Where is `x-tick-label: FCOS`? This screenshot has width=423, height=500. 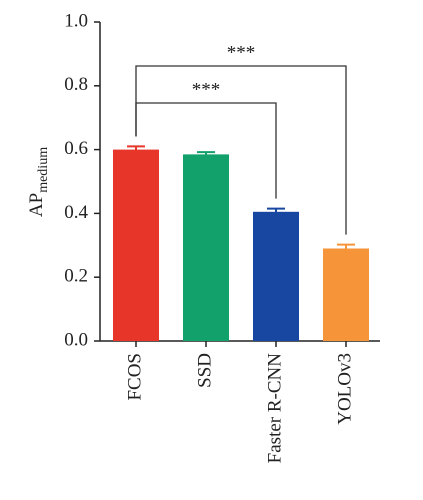
x-tick-label: FCOS is located at coordinates (134, 377).